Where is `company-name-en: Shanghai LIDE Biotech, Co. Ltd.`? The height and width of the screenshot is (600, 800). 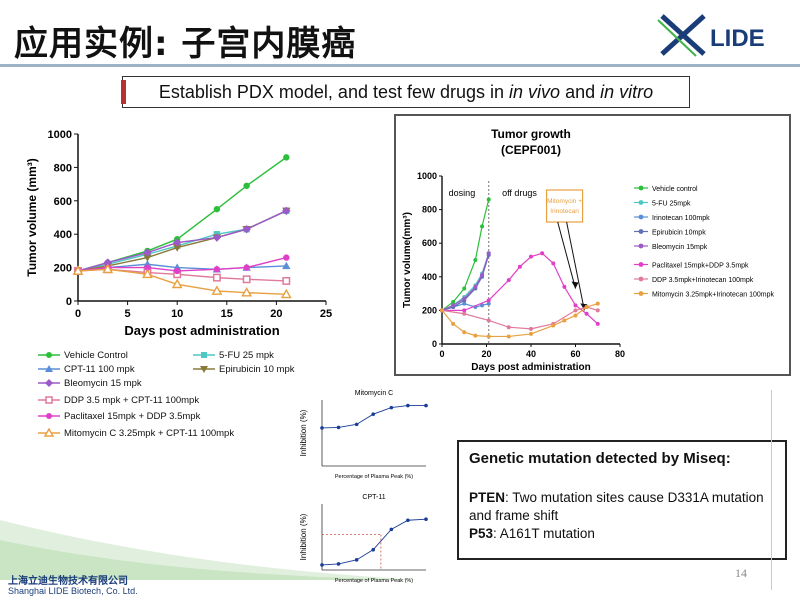
company-name-en: Shanghai LIDE Biotech, Co. Ltd. is located at coordinates (73, 591).